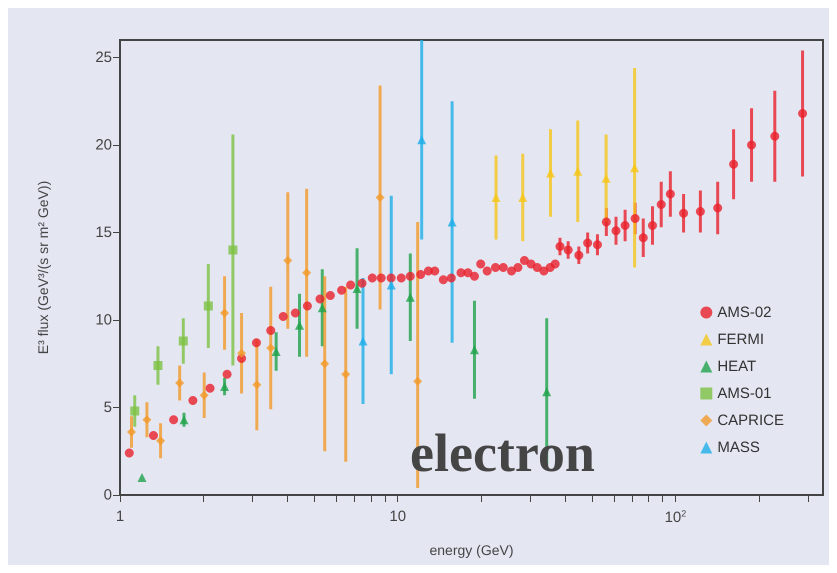  I want to click on x-tick-label: 1, so click(120, 516).